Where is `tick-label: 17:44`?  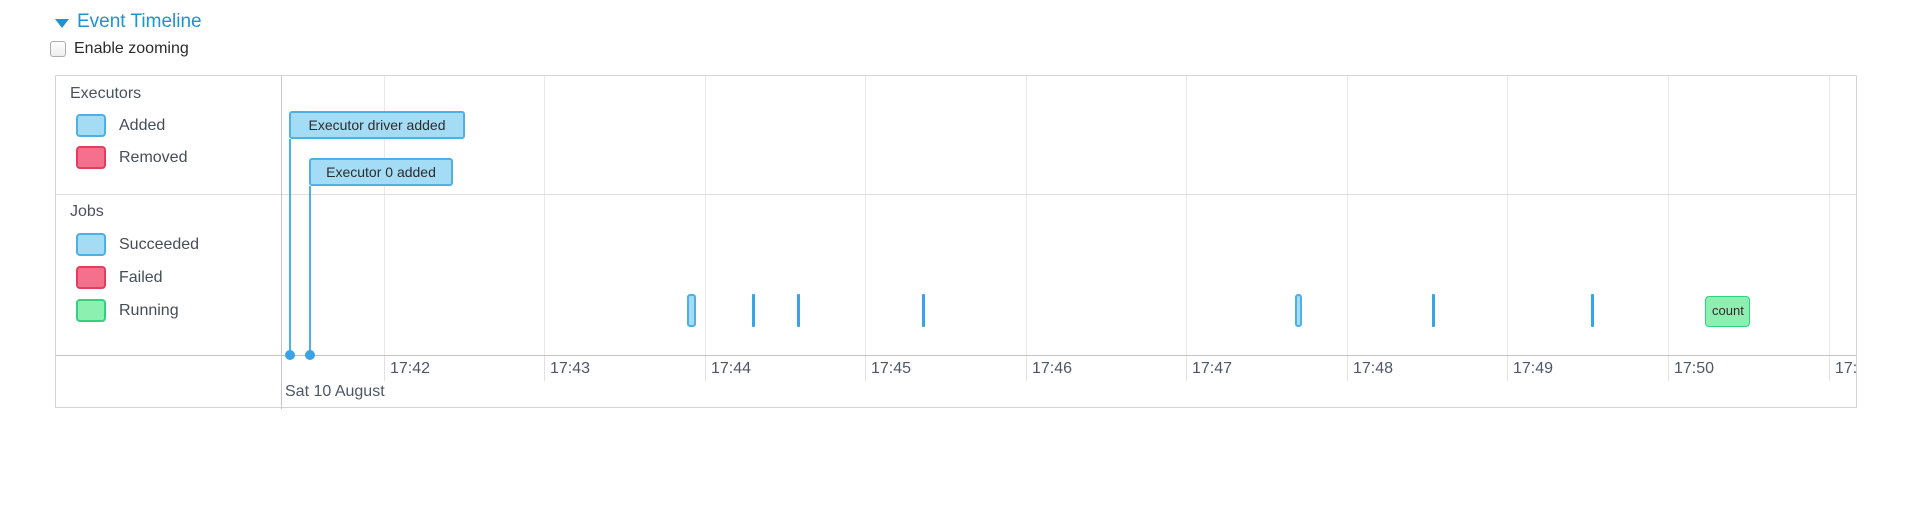
tick-label: 17:44 is located at coordinates (731, 368).